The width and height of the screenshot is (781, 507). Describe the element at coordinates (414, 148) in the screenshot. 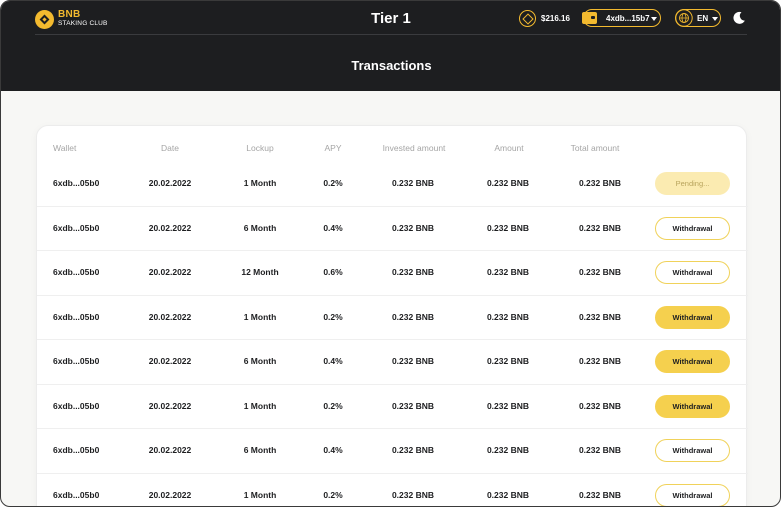

I see `column-header-invested: Invested amount` at that location.